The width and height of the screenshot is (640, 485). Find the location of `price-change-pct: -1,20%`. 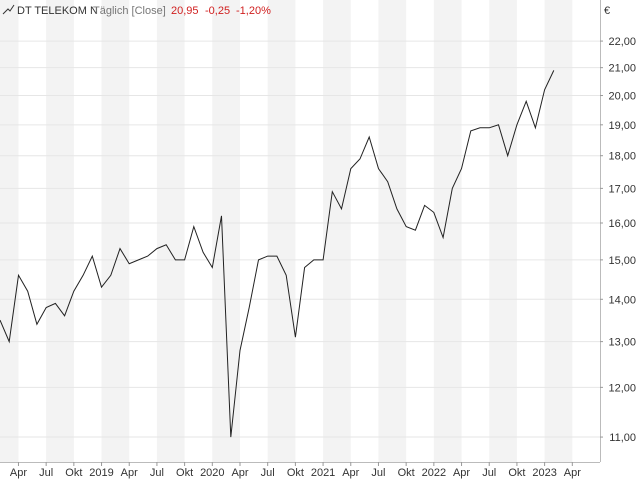

price-change-pct: -1,20% is located at coordinates (253, 11).